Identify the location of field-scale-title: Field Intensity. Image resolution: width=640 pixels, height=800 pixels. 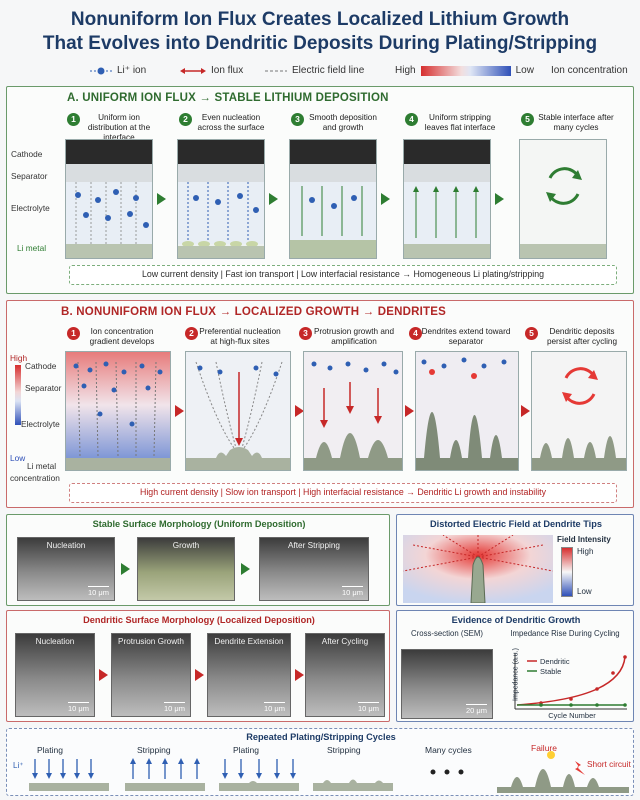
(584, 539).